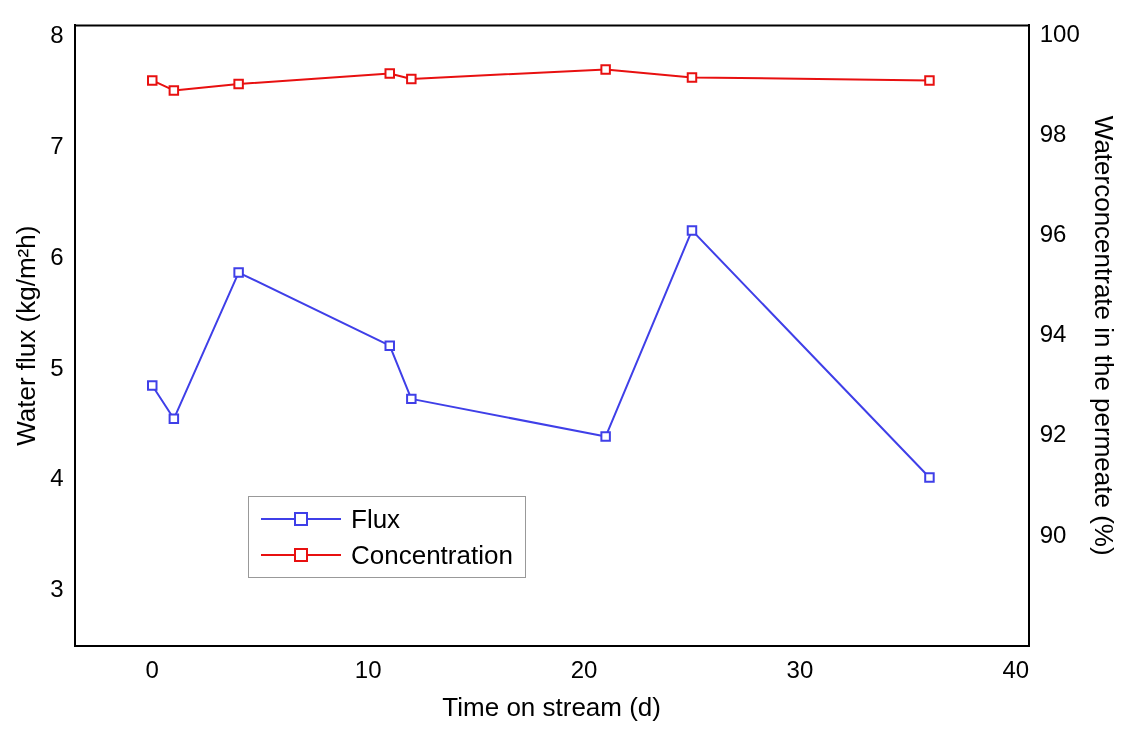 The height and width of the screenshot is (736, 1140). I want to click on legend-label: Concentration, so click(432, 555).